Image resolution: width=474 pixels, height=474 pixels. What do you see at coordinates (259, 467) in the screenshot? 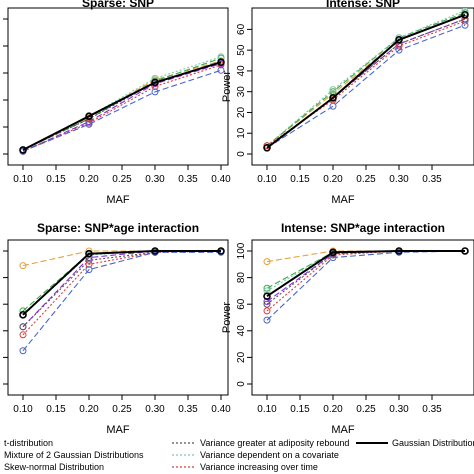
I see `legend-label: Variance increasing over time` at bounding box center [259, 467].